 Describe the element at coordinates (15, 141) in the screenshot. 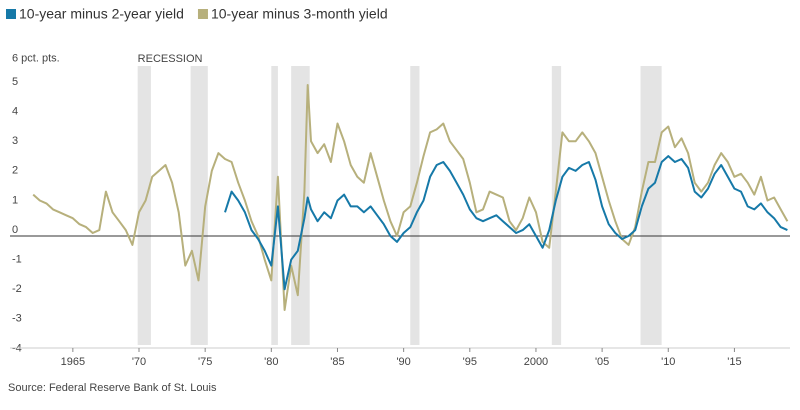

I see `y-tick-label: 3` at that location.